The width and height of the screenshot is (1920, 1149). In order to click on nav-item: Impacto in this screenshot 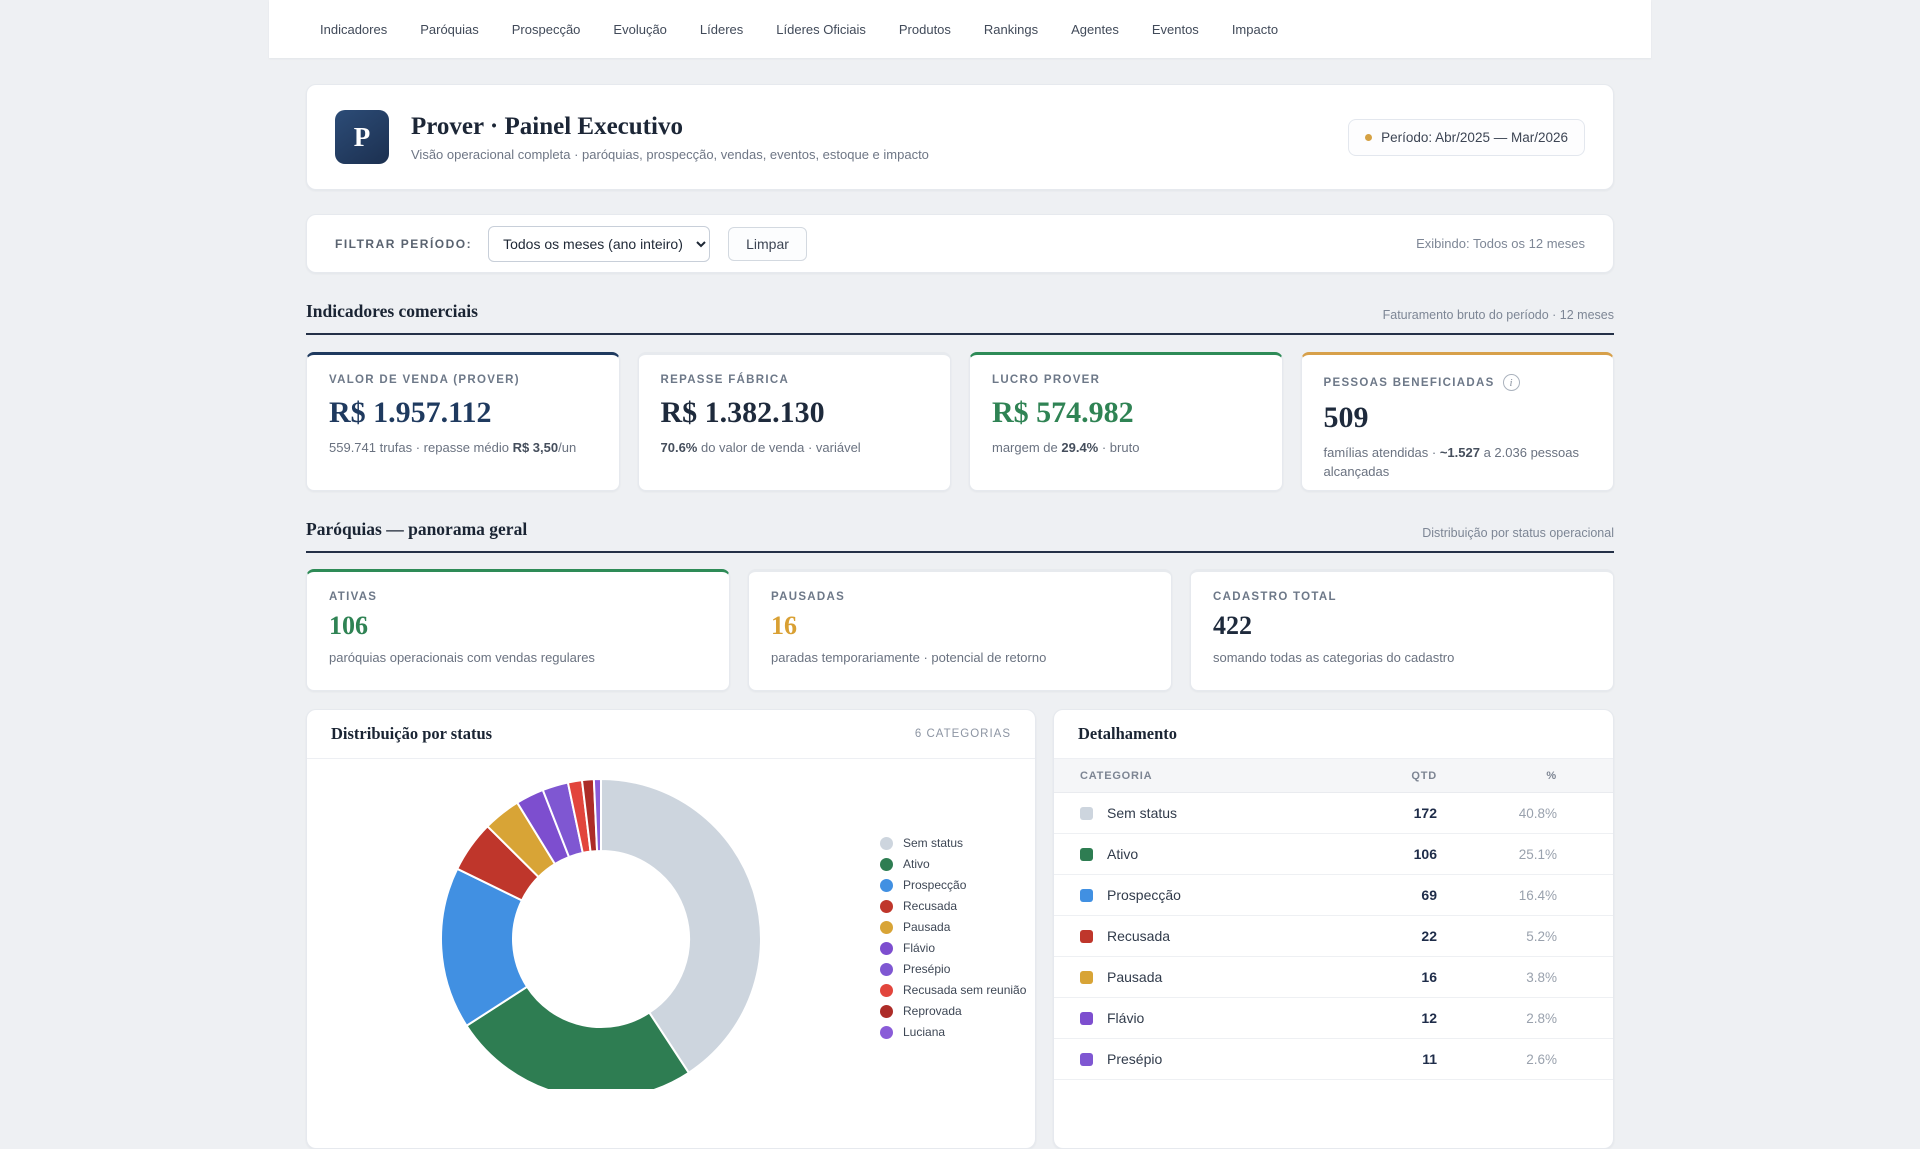, I will do `click(1255, 29)`.